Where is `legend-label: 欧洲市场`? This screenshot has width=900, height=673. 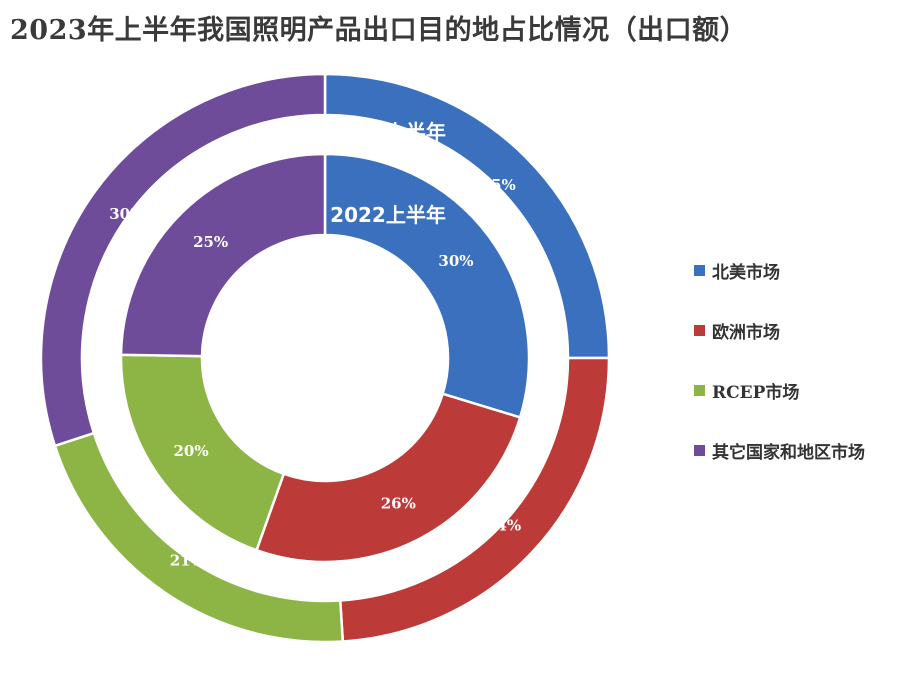
legend-label: 欧洲市场 is located at coordinates (746, 332).